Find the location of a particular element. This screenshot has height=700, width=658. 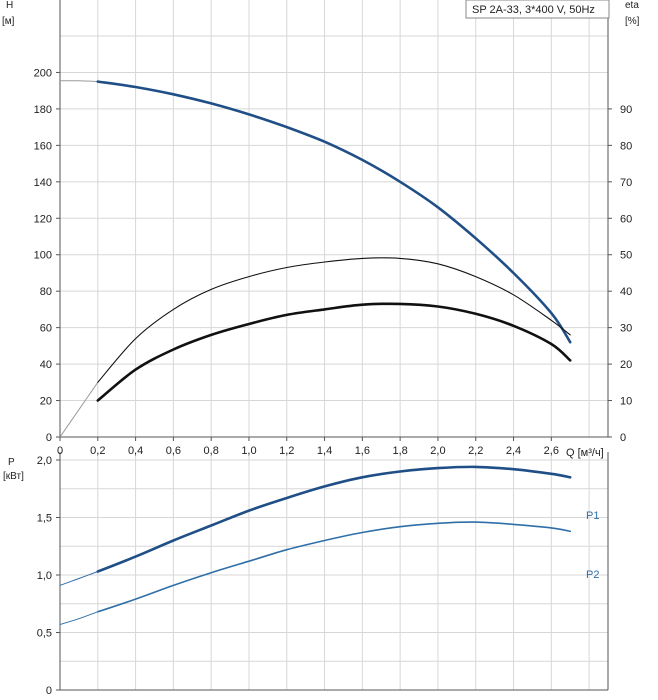

head-axis-unit: [м] is located at coordinates (8, 21).